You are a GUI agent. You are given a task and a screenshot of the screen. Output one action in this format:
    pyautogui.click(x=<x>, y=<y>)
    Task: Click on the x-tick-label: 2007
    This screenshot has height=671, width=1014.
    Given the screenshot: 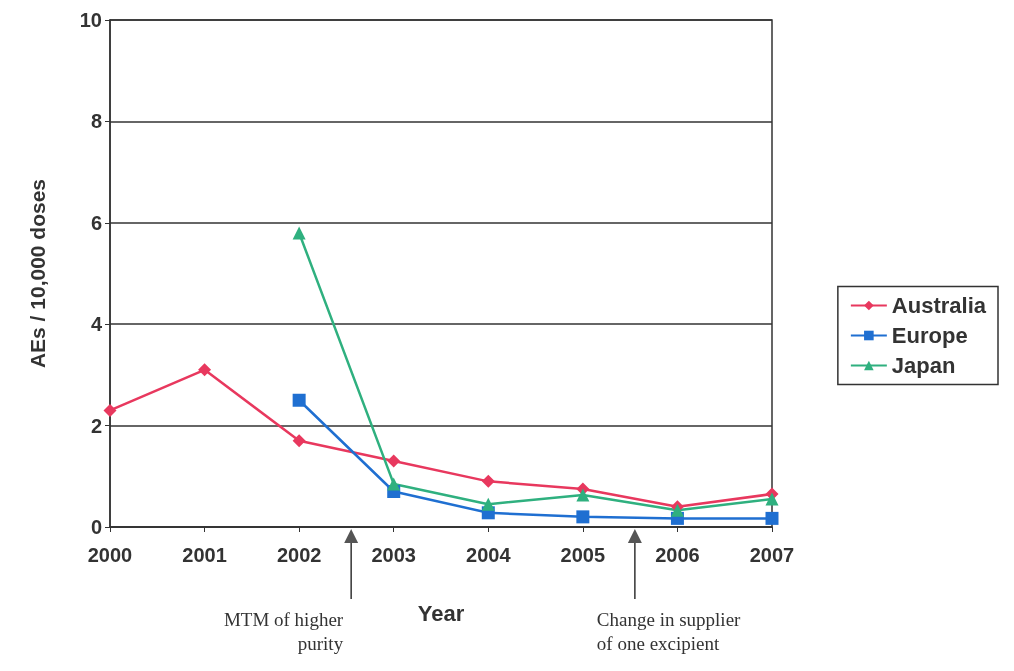 What is the action you would take?
    pyautogui.click(x=772, y=555)
    